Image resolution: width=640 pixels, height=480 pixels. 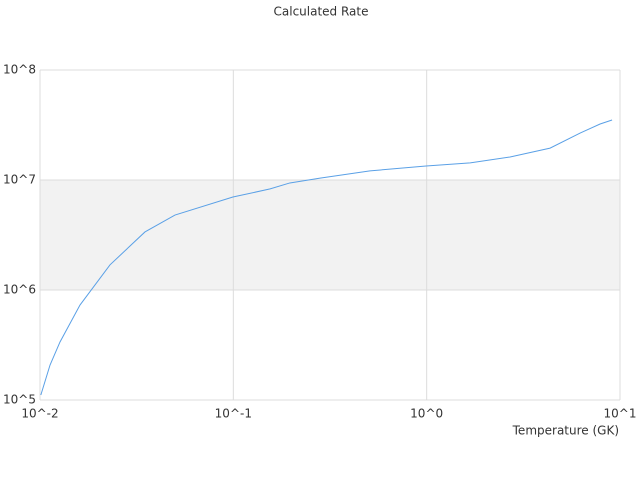 What do you see at coordinates (19, 70) in the screenshot?
I see `y-tick-label: 10^8` at bounding box center [19, 70].